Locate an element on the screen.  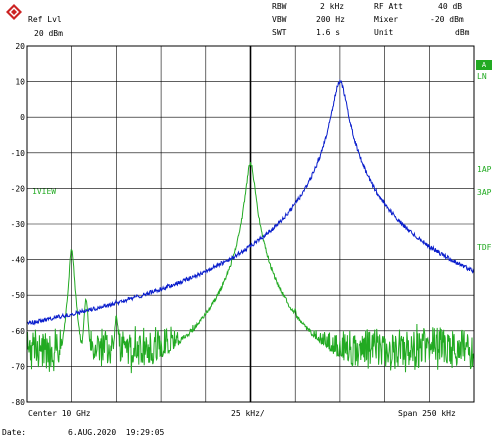
unit-value: dBm is located at coordinates (462, 32).